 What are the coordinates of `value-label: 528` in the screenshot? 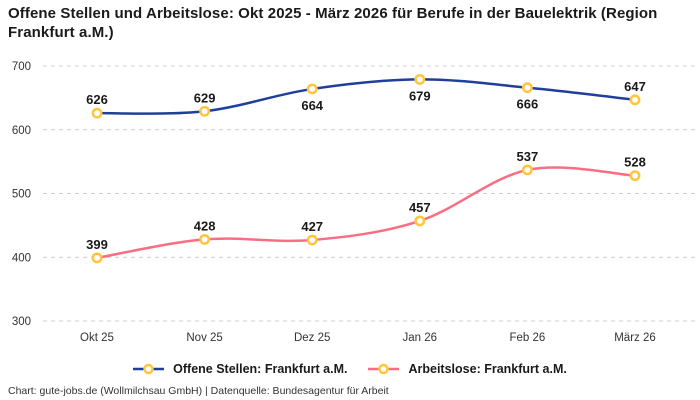 It's located at (635, 162).